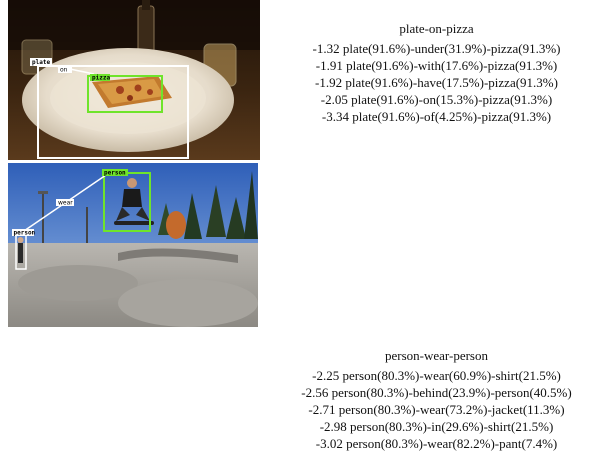  I want to click on skatepark-scene: person wear person, so click(133, 245).